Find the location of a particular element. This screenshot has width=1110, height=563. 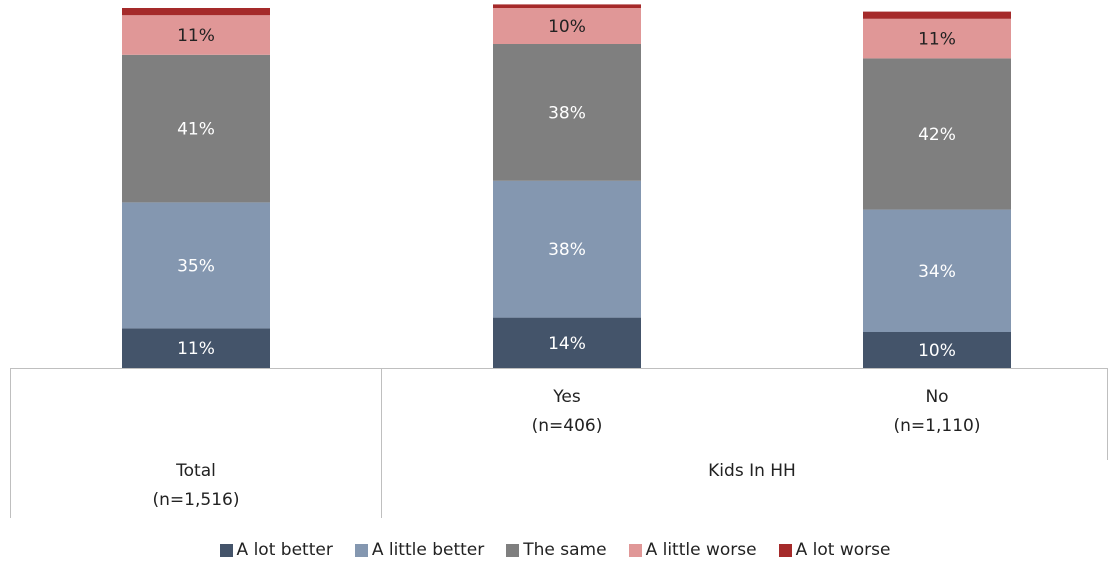

legend-item-5: A lot worse is located at coordinates (834, 550).